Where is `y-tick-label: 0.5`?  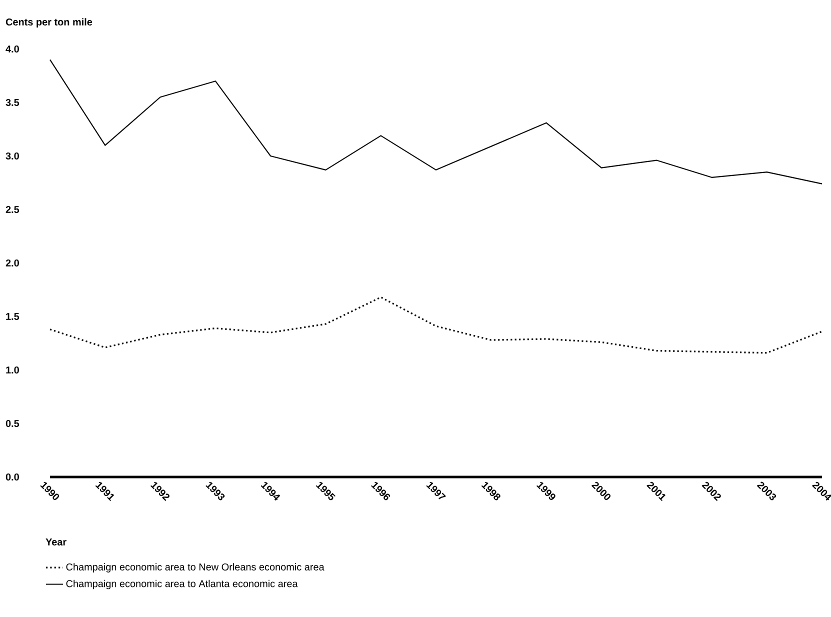
y-tick-label: 0.5 is located at coordinates (13, 424).